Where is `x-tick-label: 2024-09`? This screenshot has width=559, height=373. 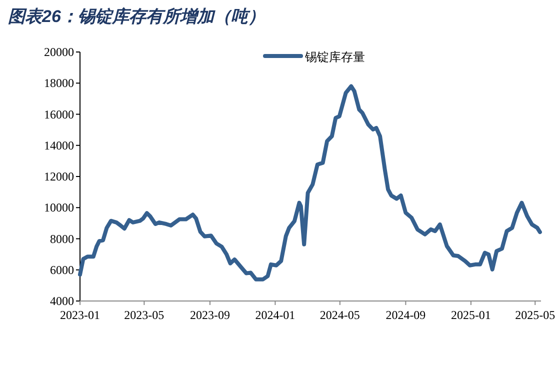 x-tick-label: 2024-09 is located at coordinates (406, 315).